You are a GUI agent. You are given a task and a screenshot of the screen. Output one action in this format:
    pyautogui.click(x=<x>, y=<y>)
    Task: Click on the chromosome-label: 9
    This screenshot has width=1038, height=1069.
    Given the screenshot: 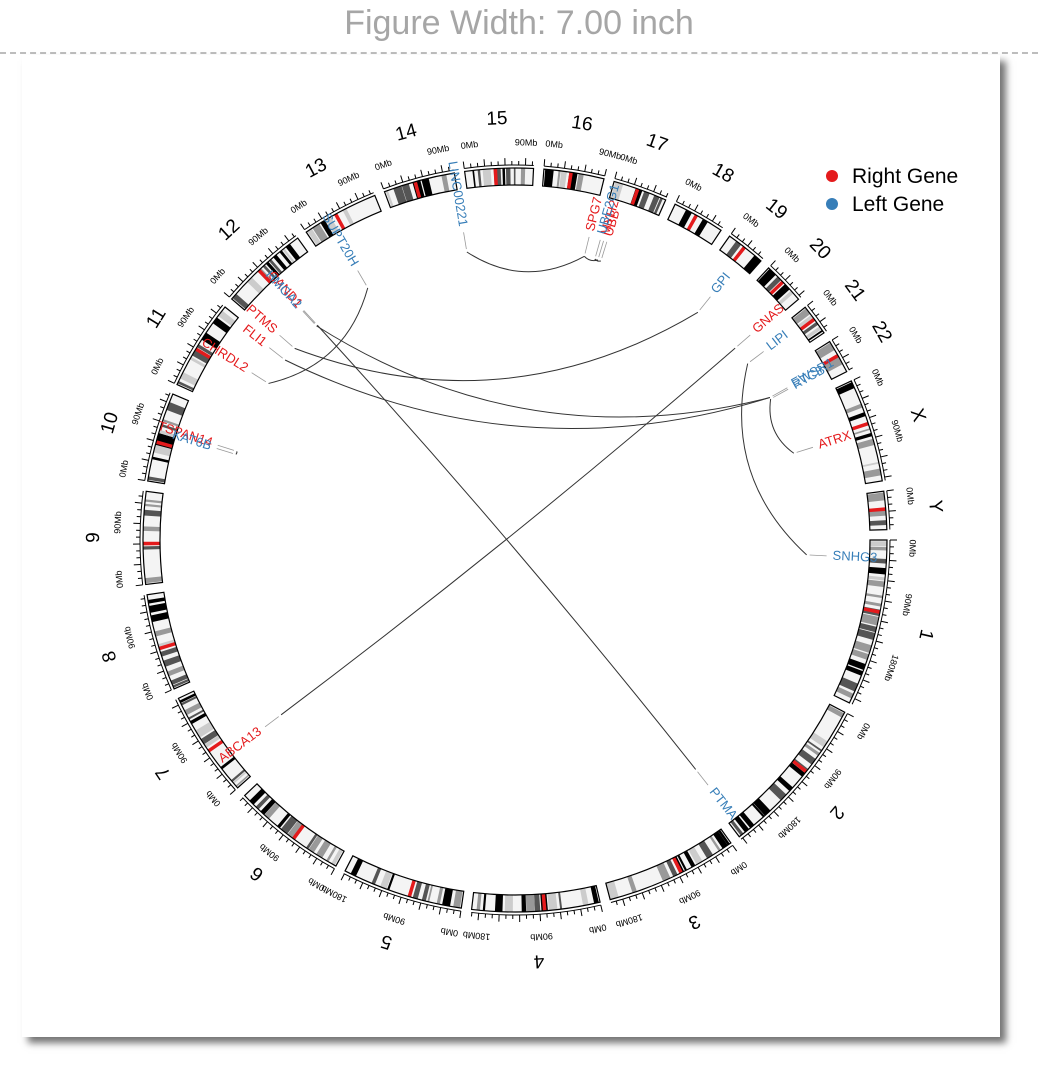 What is the action you would take?
    pyautogui.click(x=93, y=537)
    